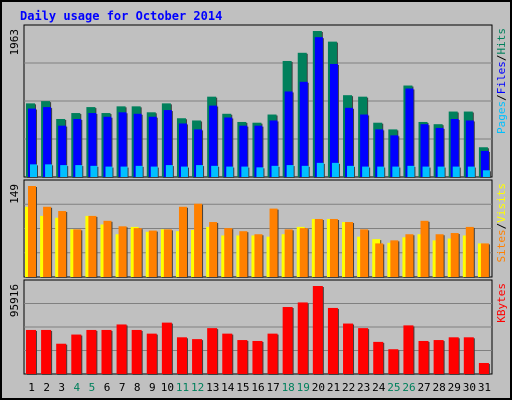 Image resolution: width=512 pixels, height=400 pixels. Describe the element at coordinates (212, 387) in the screenshot. I see `day-label: 13` at that location.